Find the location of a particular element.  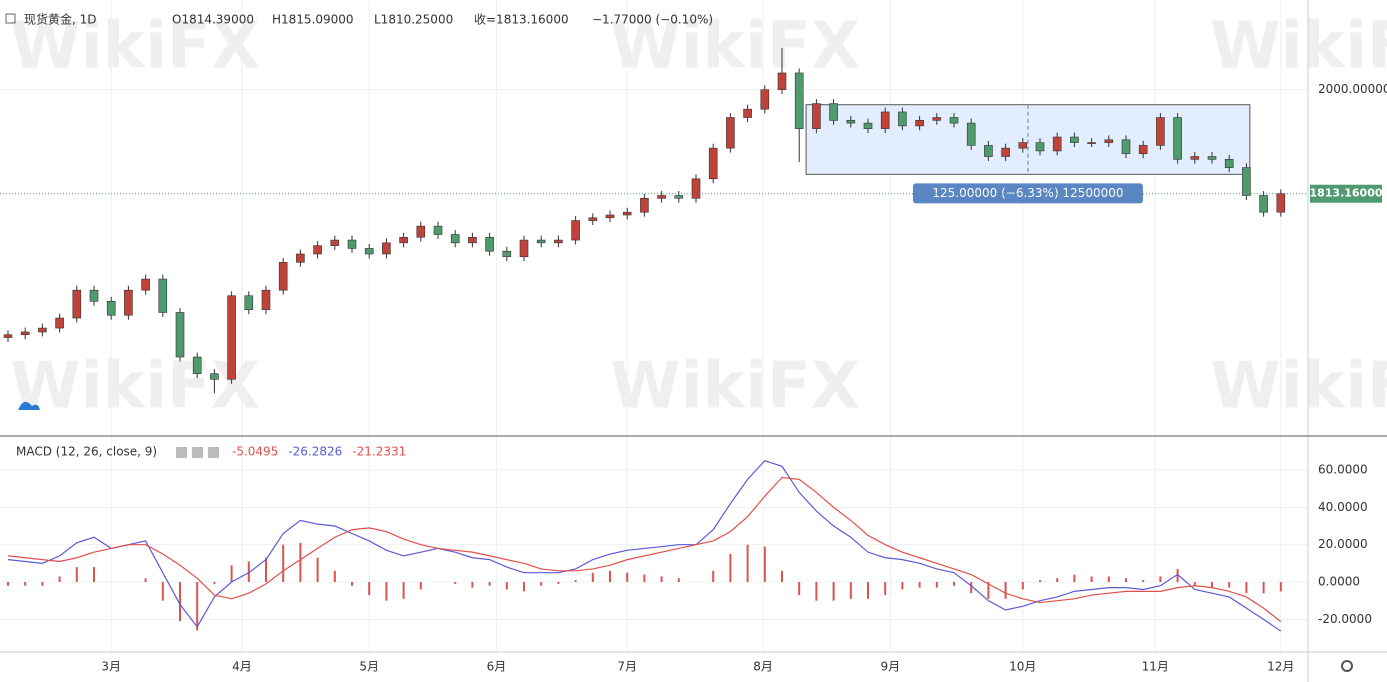

measure-label: 125.00000 (−6.33%) 12500000 is located at coordinates (1027, 193).